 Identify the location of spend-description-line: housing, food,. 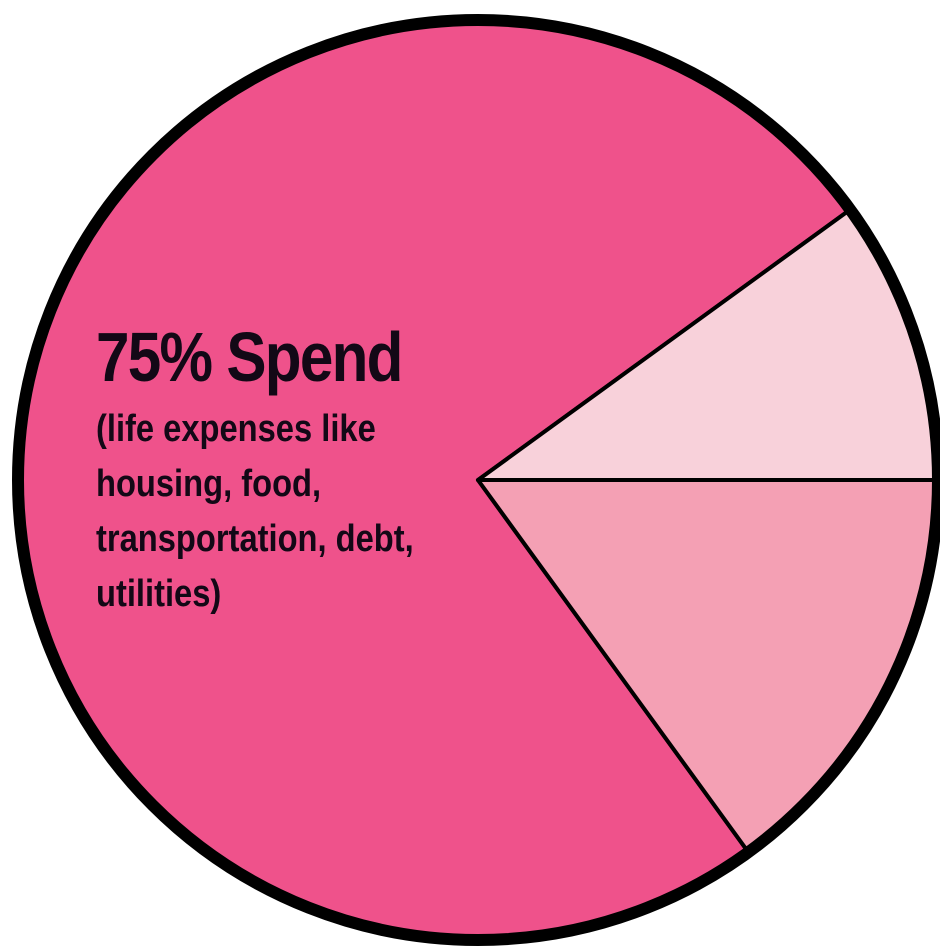
(209, 484).